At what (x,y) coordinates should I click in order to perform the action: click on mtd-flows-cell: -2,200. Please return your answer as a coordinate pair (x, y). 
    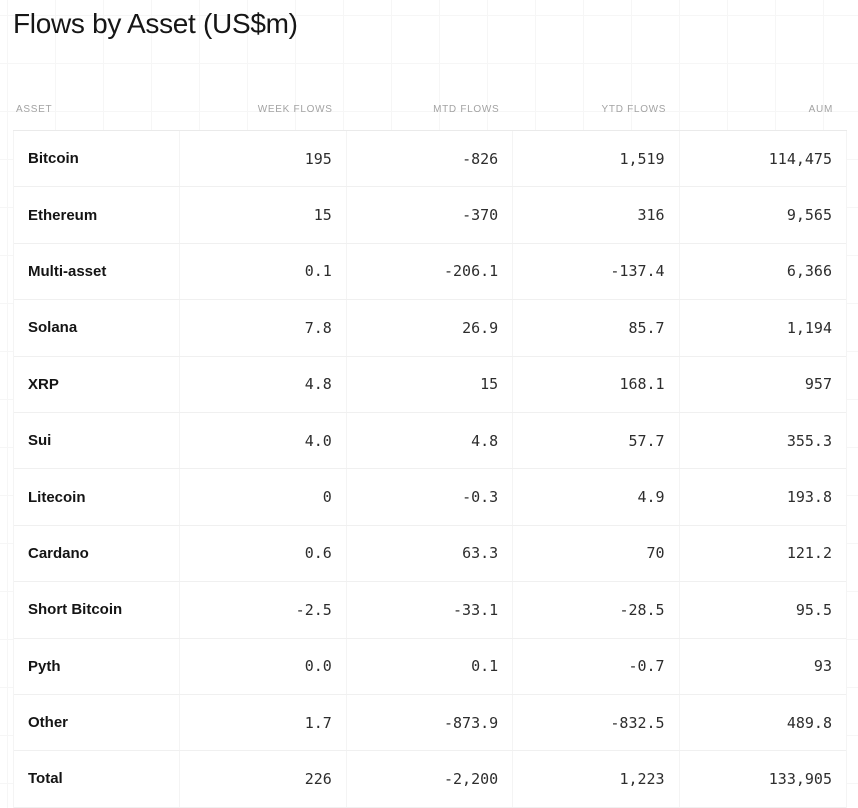
    Looking at the image, I should click on (430, 779).